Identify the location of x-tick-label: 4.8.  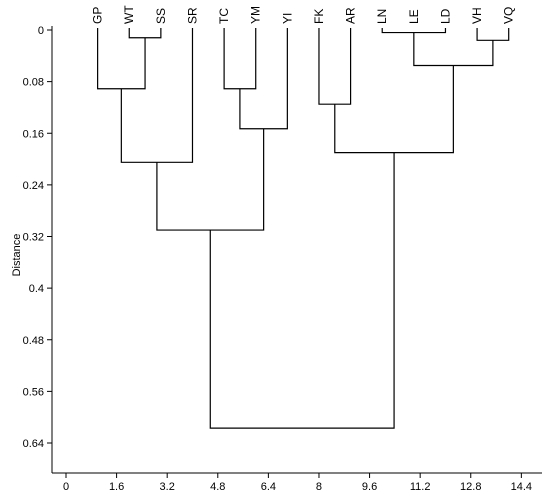
(217, 487).